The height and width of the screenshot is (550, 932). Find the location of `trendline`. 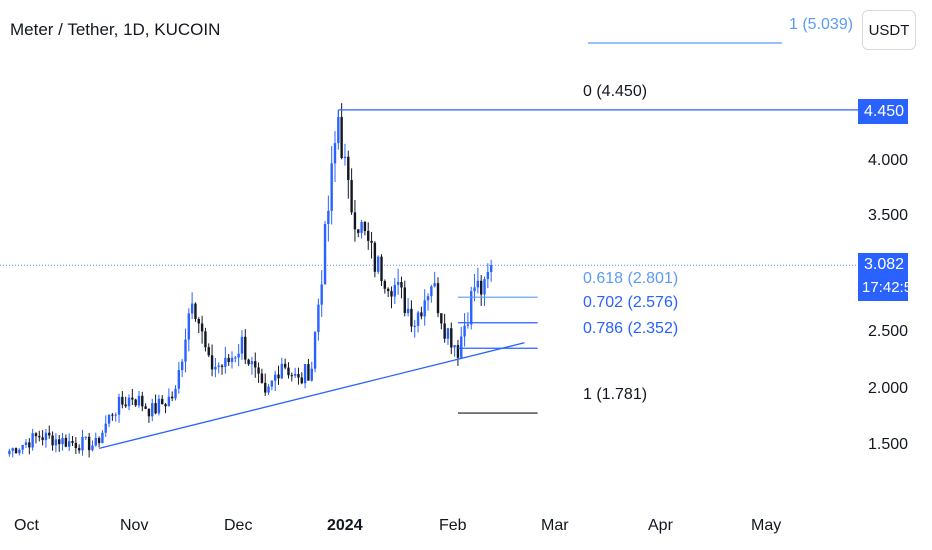

trendline is located at coordinates (311, 396).